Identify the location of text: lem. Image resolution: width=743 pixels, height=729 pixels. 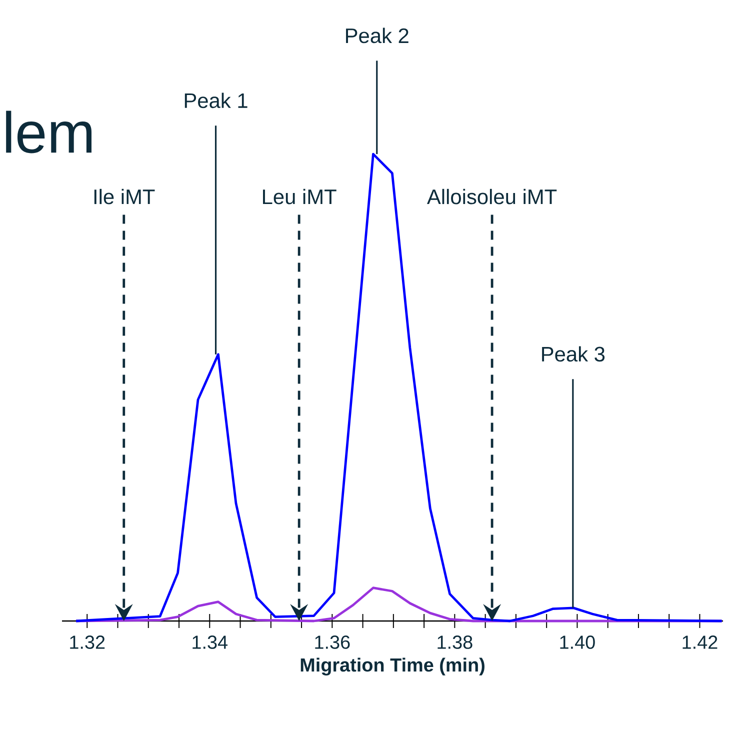
(49, 132).